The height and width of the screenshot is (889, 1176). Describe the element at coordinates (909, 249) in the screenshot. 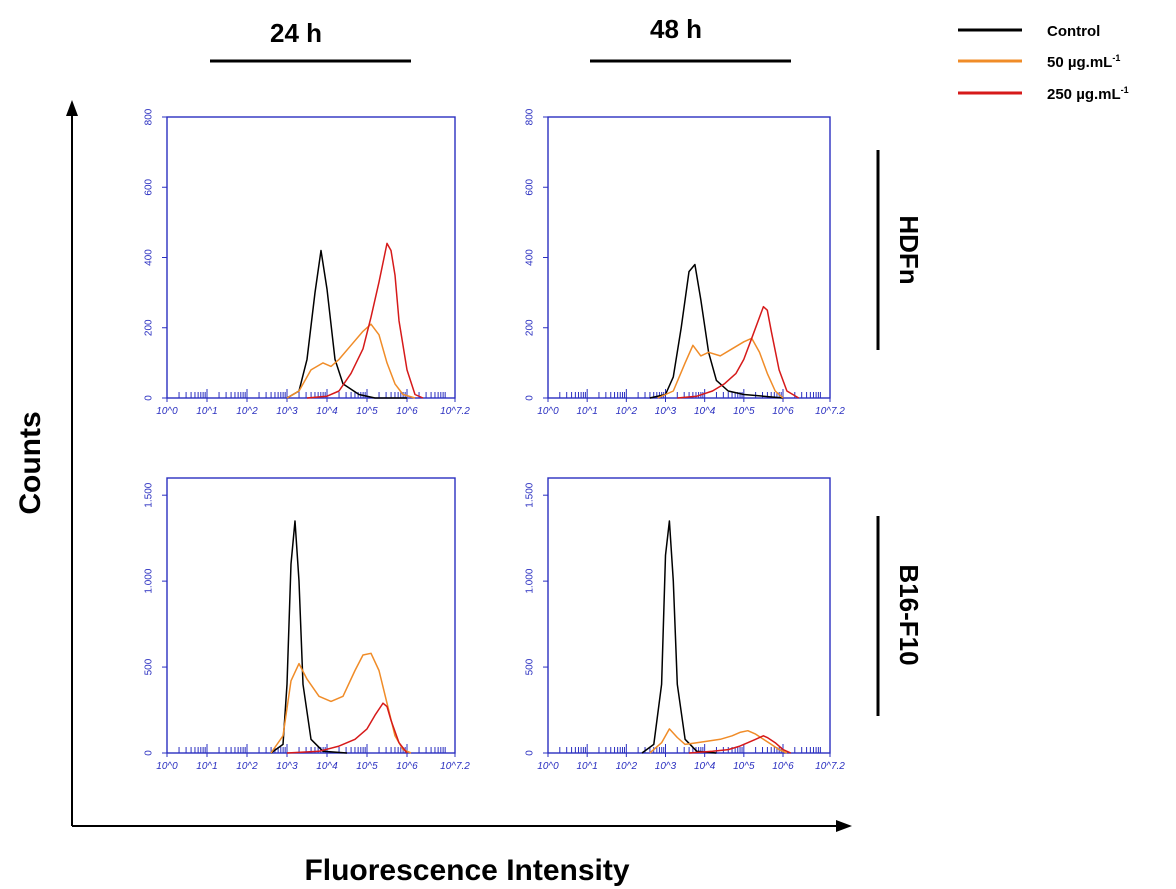

I see `row-header-hdfn: HDFn` at that location.